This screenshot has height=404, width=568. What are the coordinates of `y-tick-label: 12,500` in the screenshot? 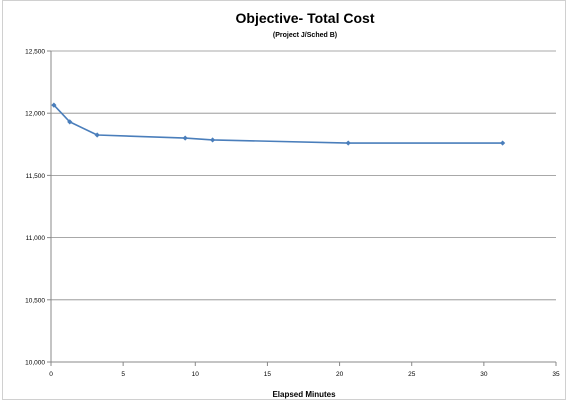 It's located at (35, 52).